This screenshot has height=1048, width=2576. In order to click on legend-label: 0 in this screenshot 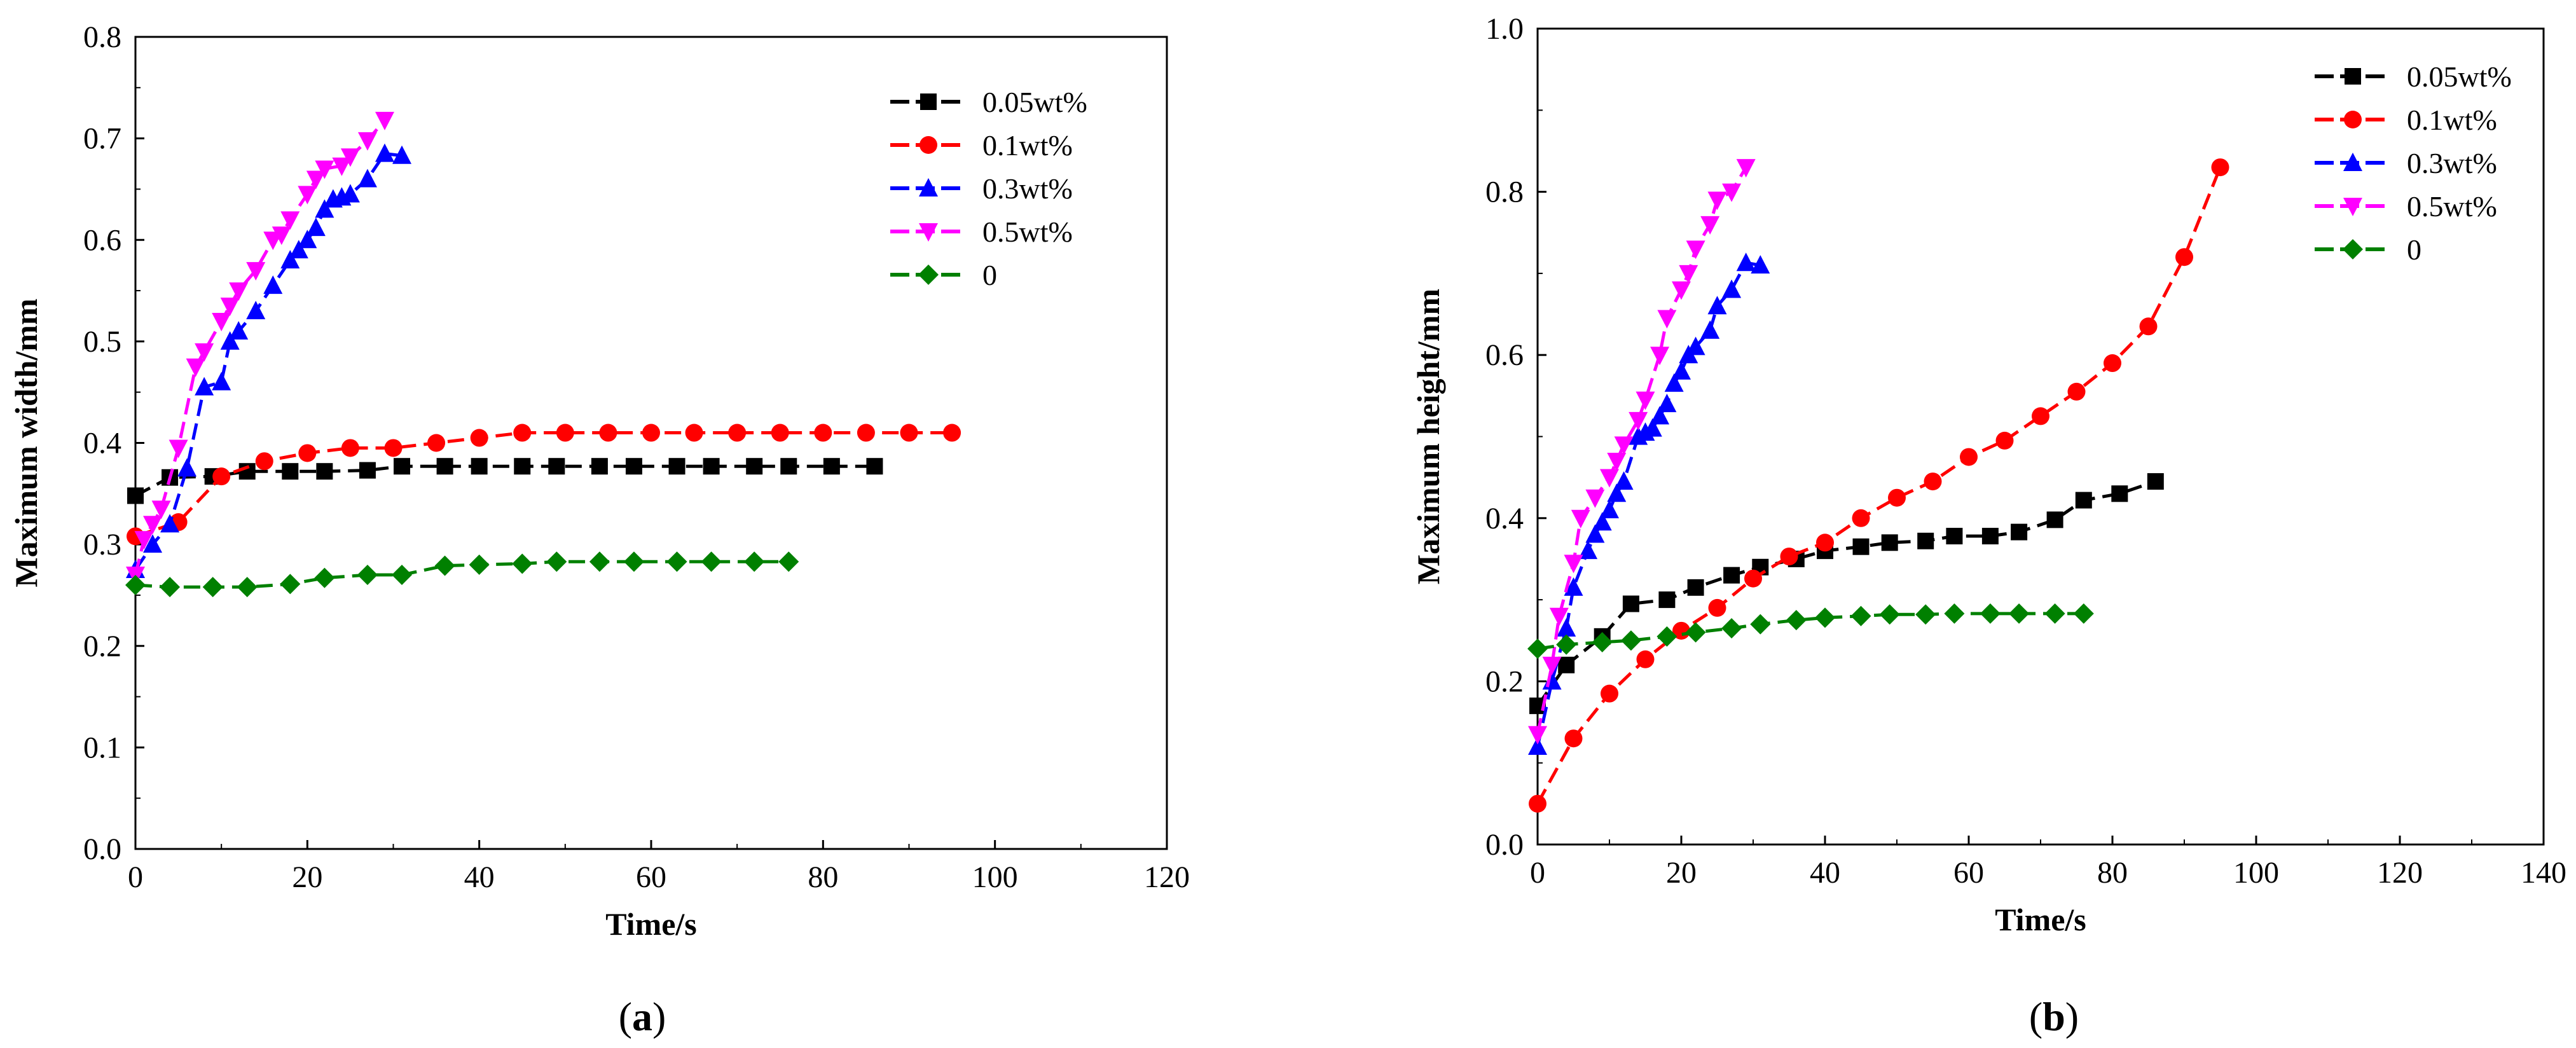, I will do `click(2414, 249)`.